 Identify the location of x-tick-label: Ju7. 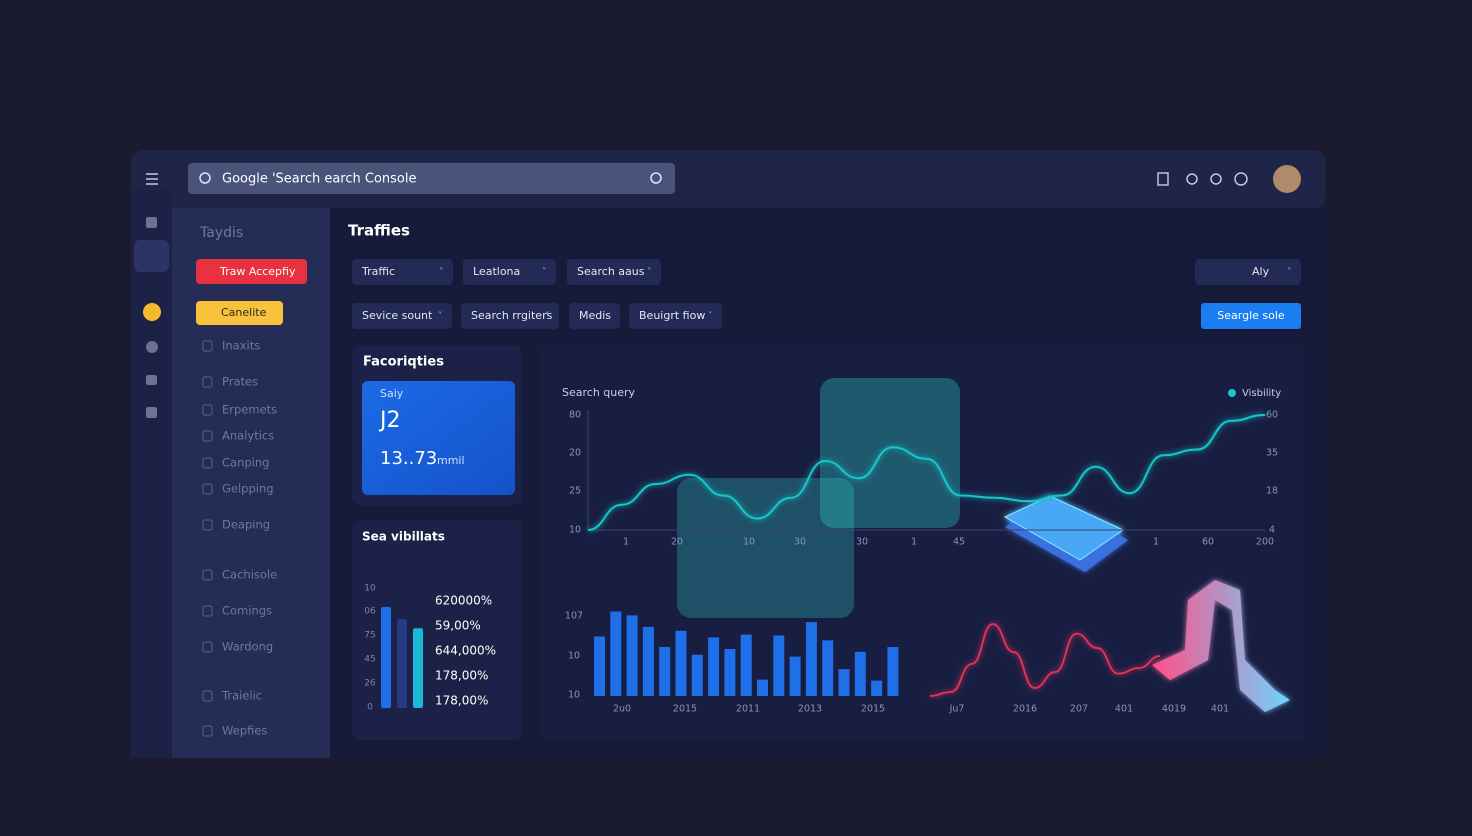
(957, 709).